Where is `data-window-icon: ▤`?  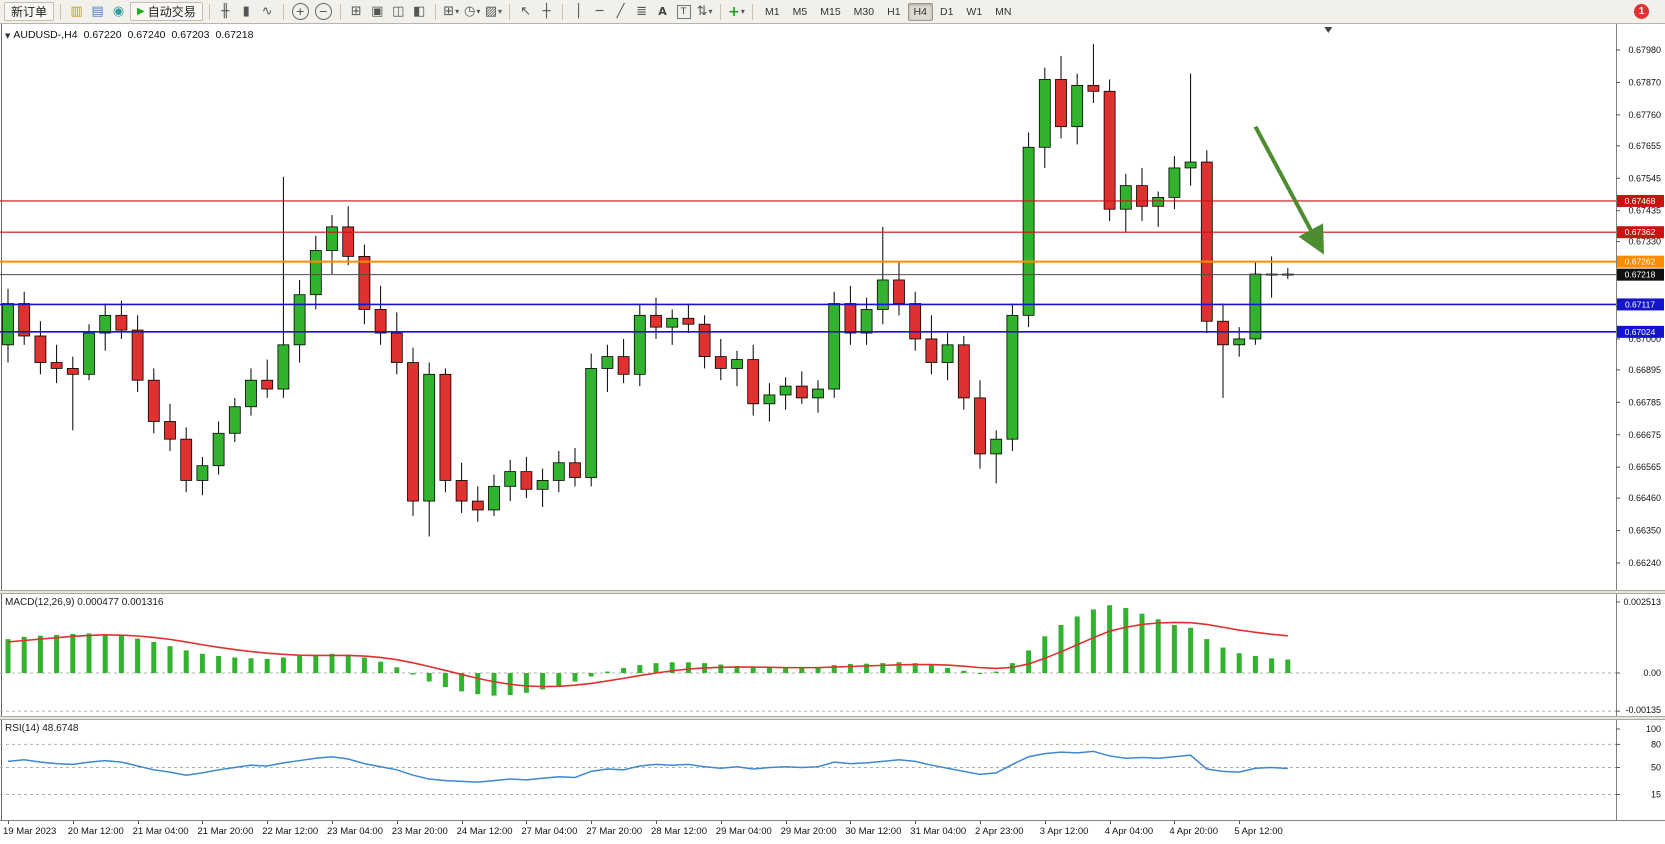 data-window-icon: ▤ is located at coordinates (97, 11).